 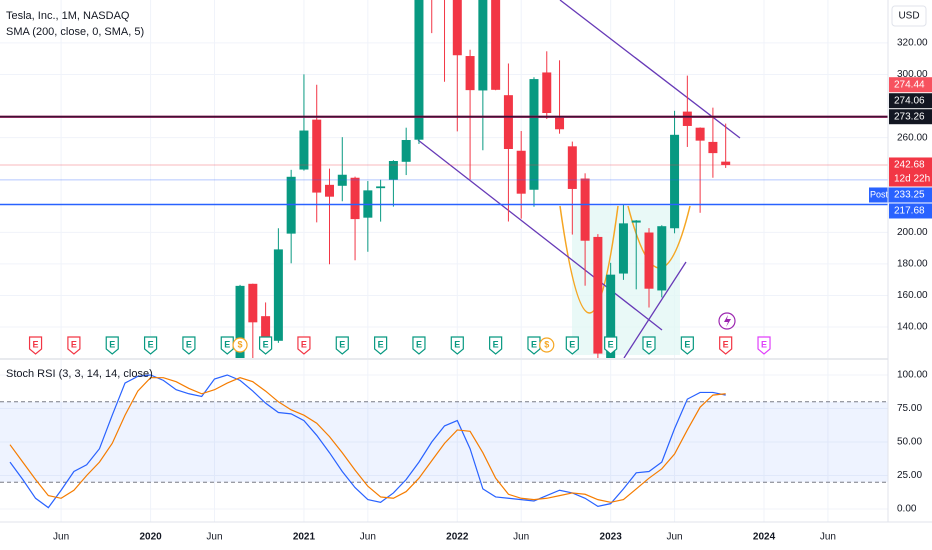 I want to click on y-tick-label: 200.00, so click(x=912, y=232).